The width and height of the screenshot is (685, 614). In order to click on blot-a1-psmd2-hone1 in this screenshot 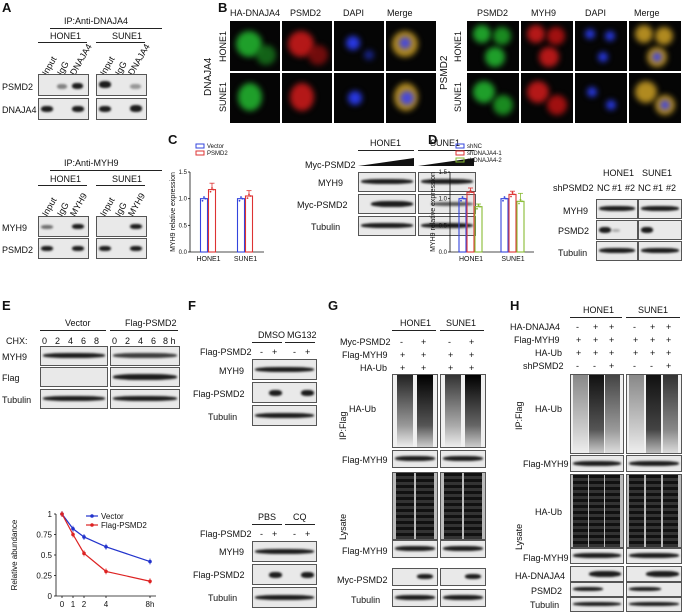, I will do `click(63, 85)`.